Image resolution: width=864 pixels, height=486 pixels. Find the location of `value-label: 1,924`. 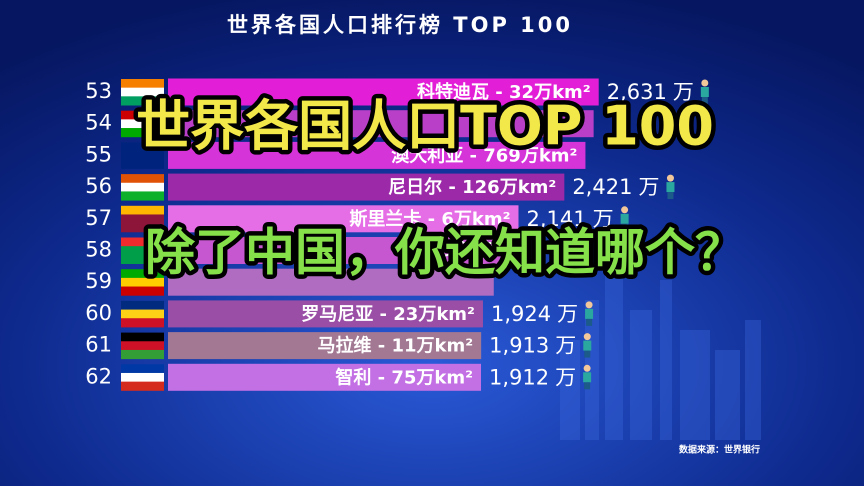

value-label: 1,924 is located at coordinates (521, 314).